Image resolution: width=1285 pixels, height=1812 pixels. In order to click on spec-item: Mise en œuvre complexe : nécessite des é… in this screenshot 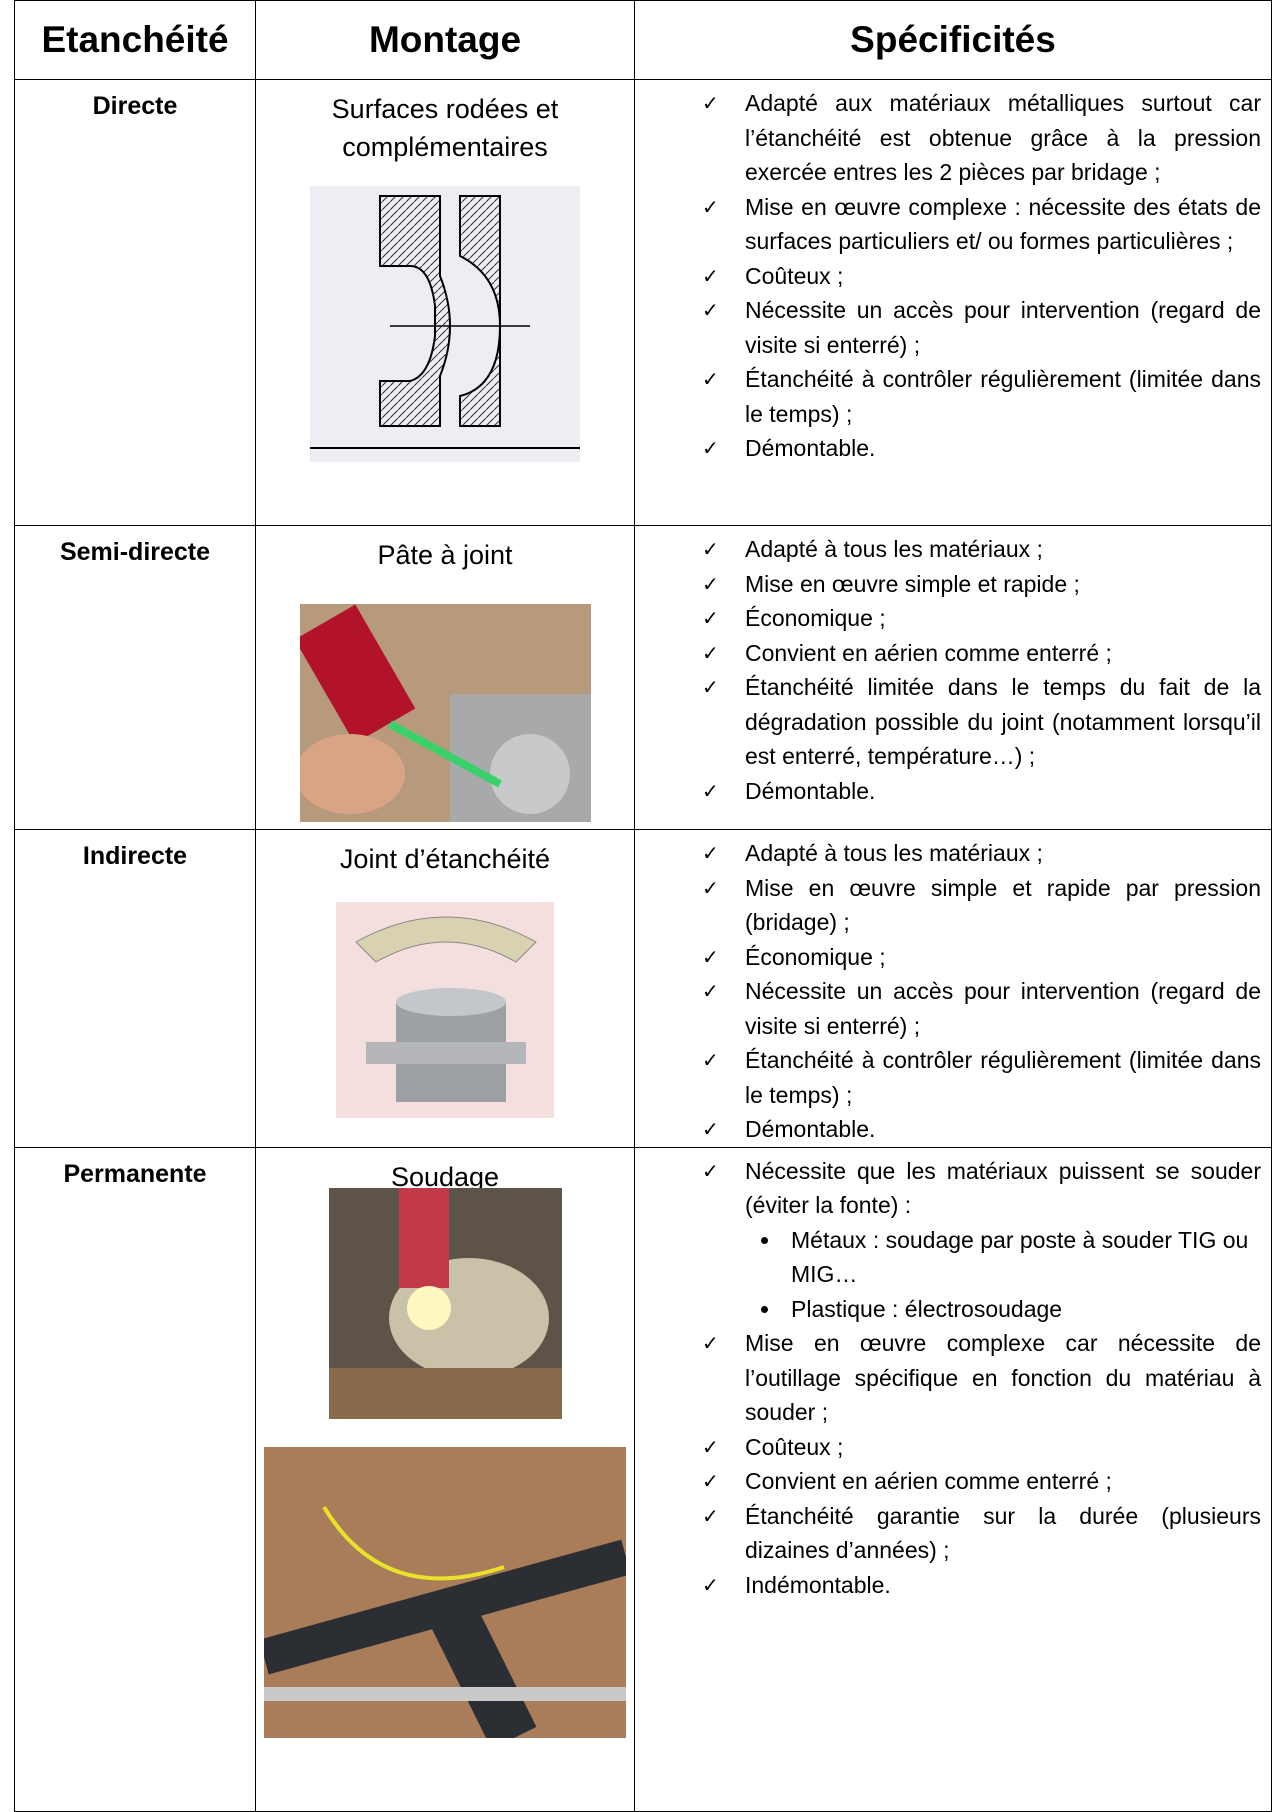, I will do `click(981, 224)`.